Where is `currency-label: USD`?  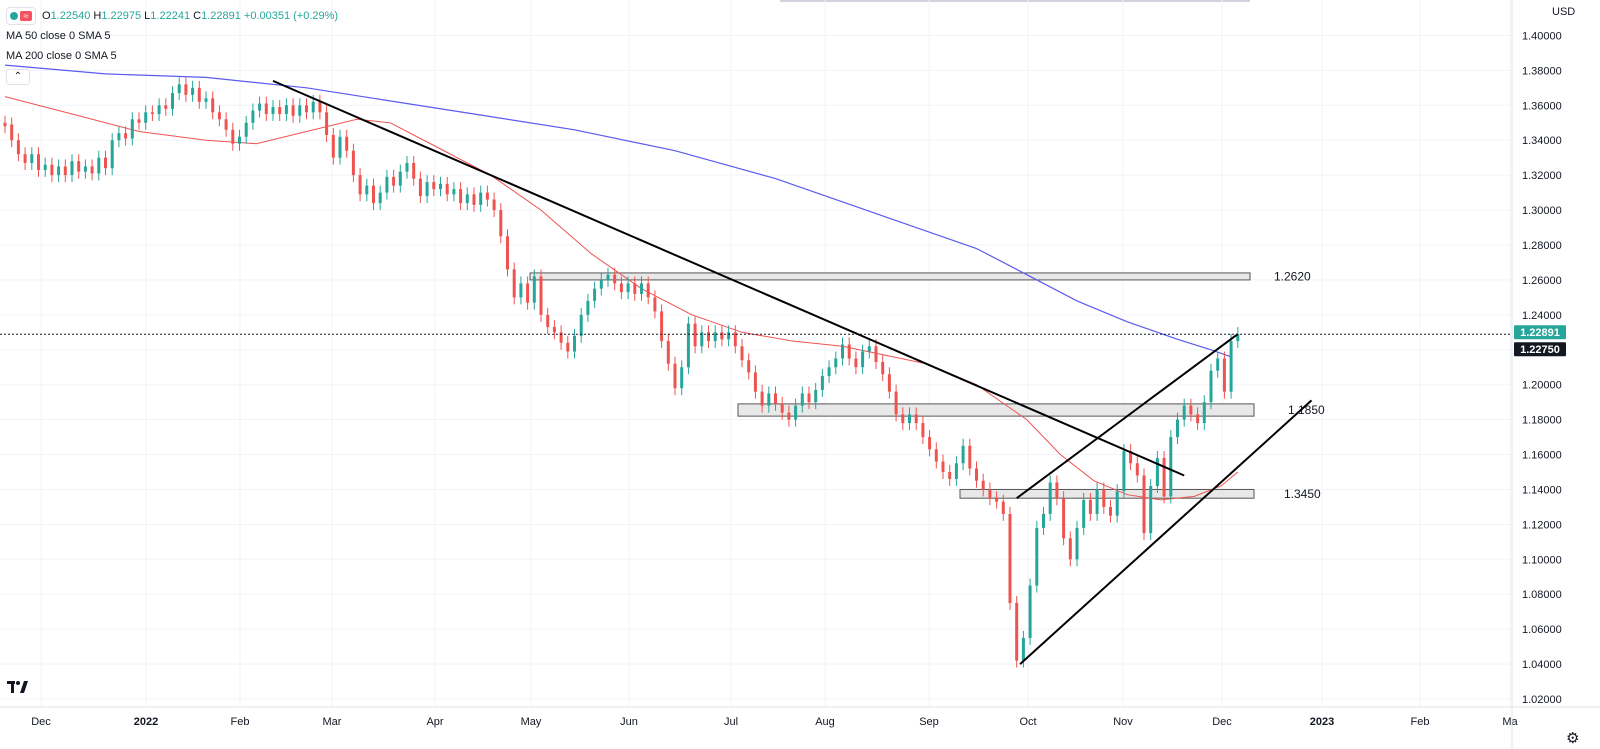 currency-label: USD is located at coordinates (1564, 12).